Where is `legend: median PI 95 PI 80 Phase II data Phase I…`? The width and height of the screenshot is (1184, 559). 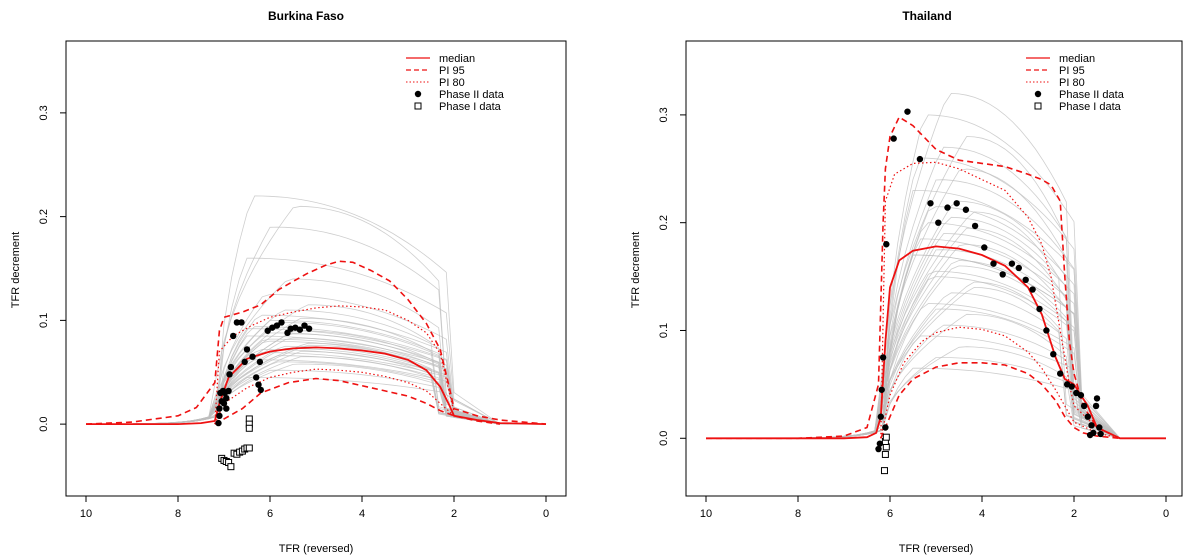 legend: median PI 95 PI 80 Phase II data Phase I… is located at coordinates (455, 83).